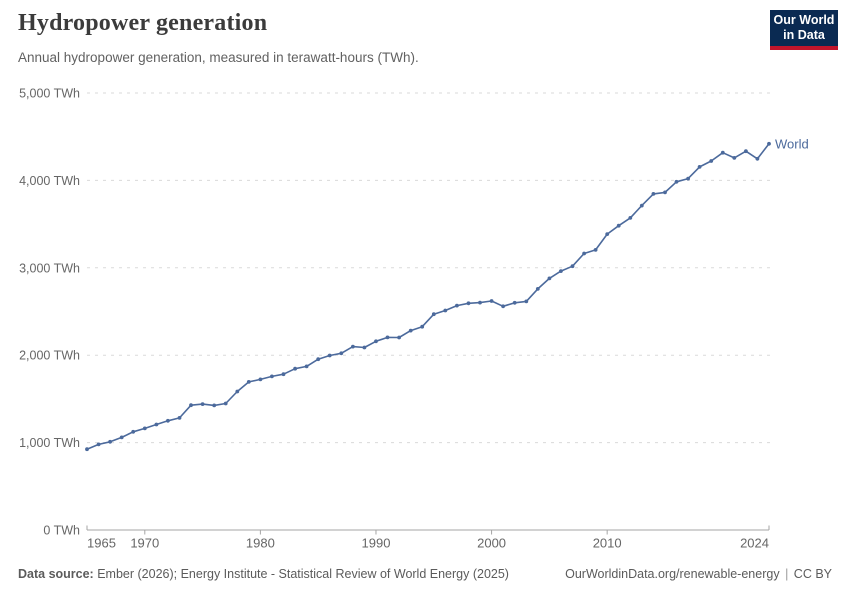 The width and height of the screenshot is (850, 600). I want to click on series-end-label: World, so click(792, 143).